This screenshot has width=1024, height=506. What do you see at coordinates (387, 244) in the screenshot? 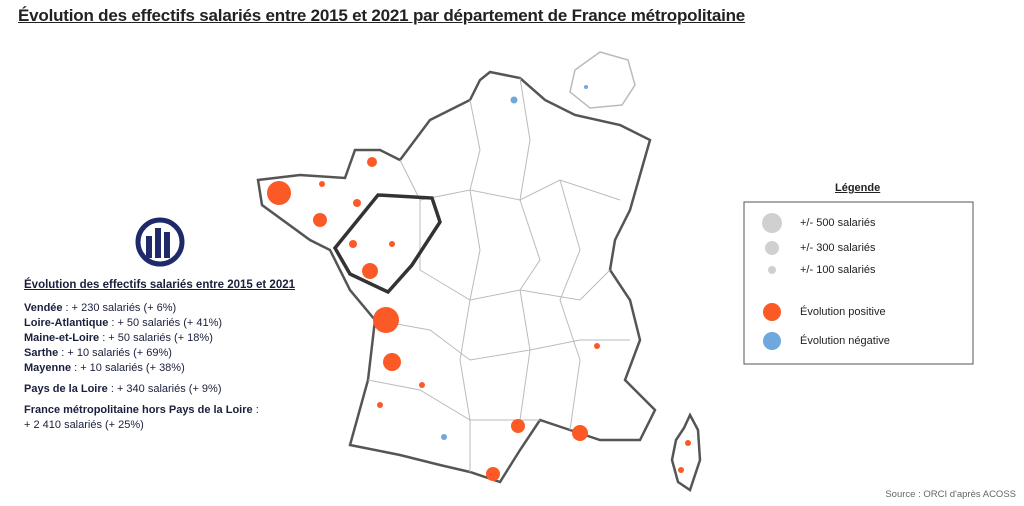
I see `pays-de-la-loire` at bounding box center [387, 244].